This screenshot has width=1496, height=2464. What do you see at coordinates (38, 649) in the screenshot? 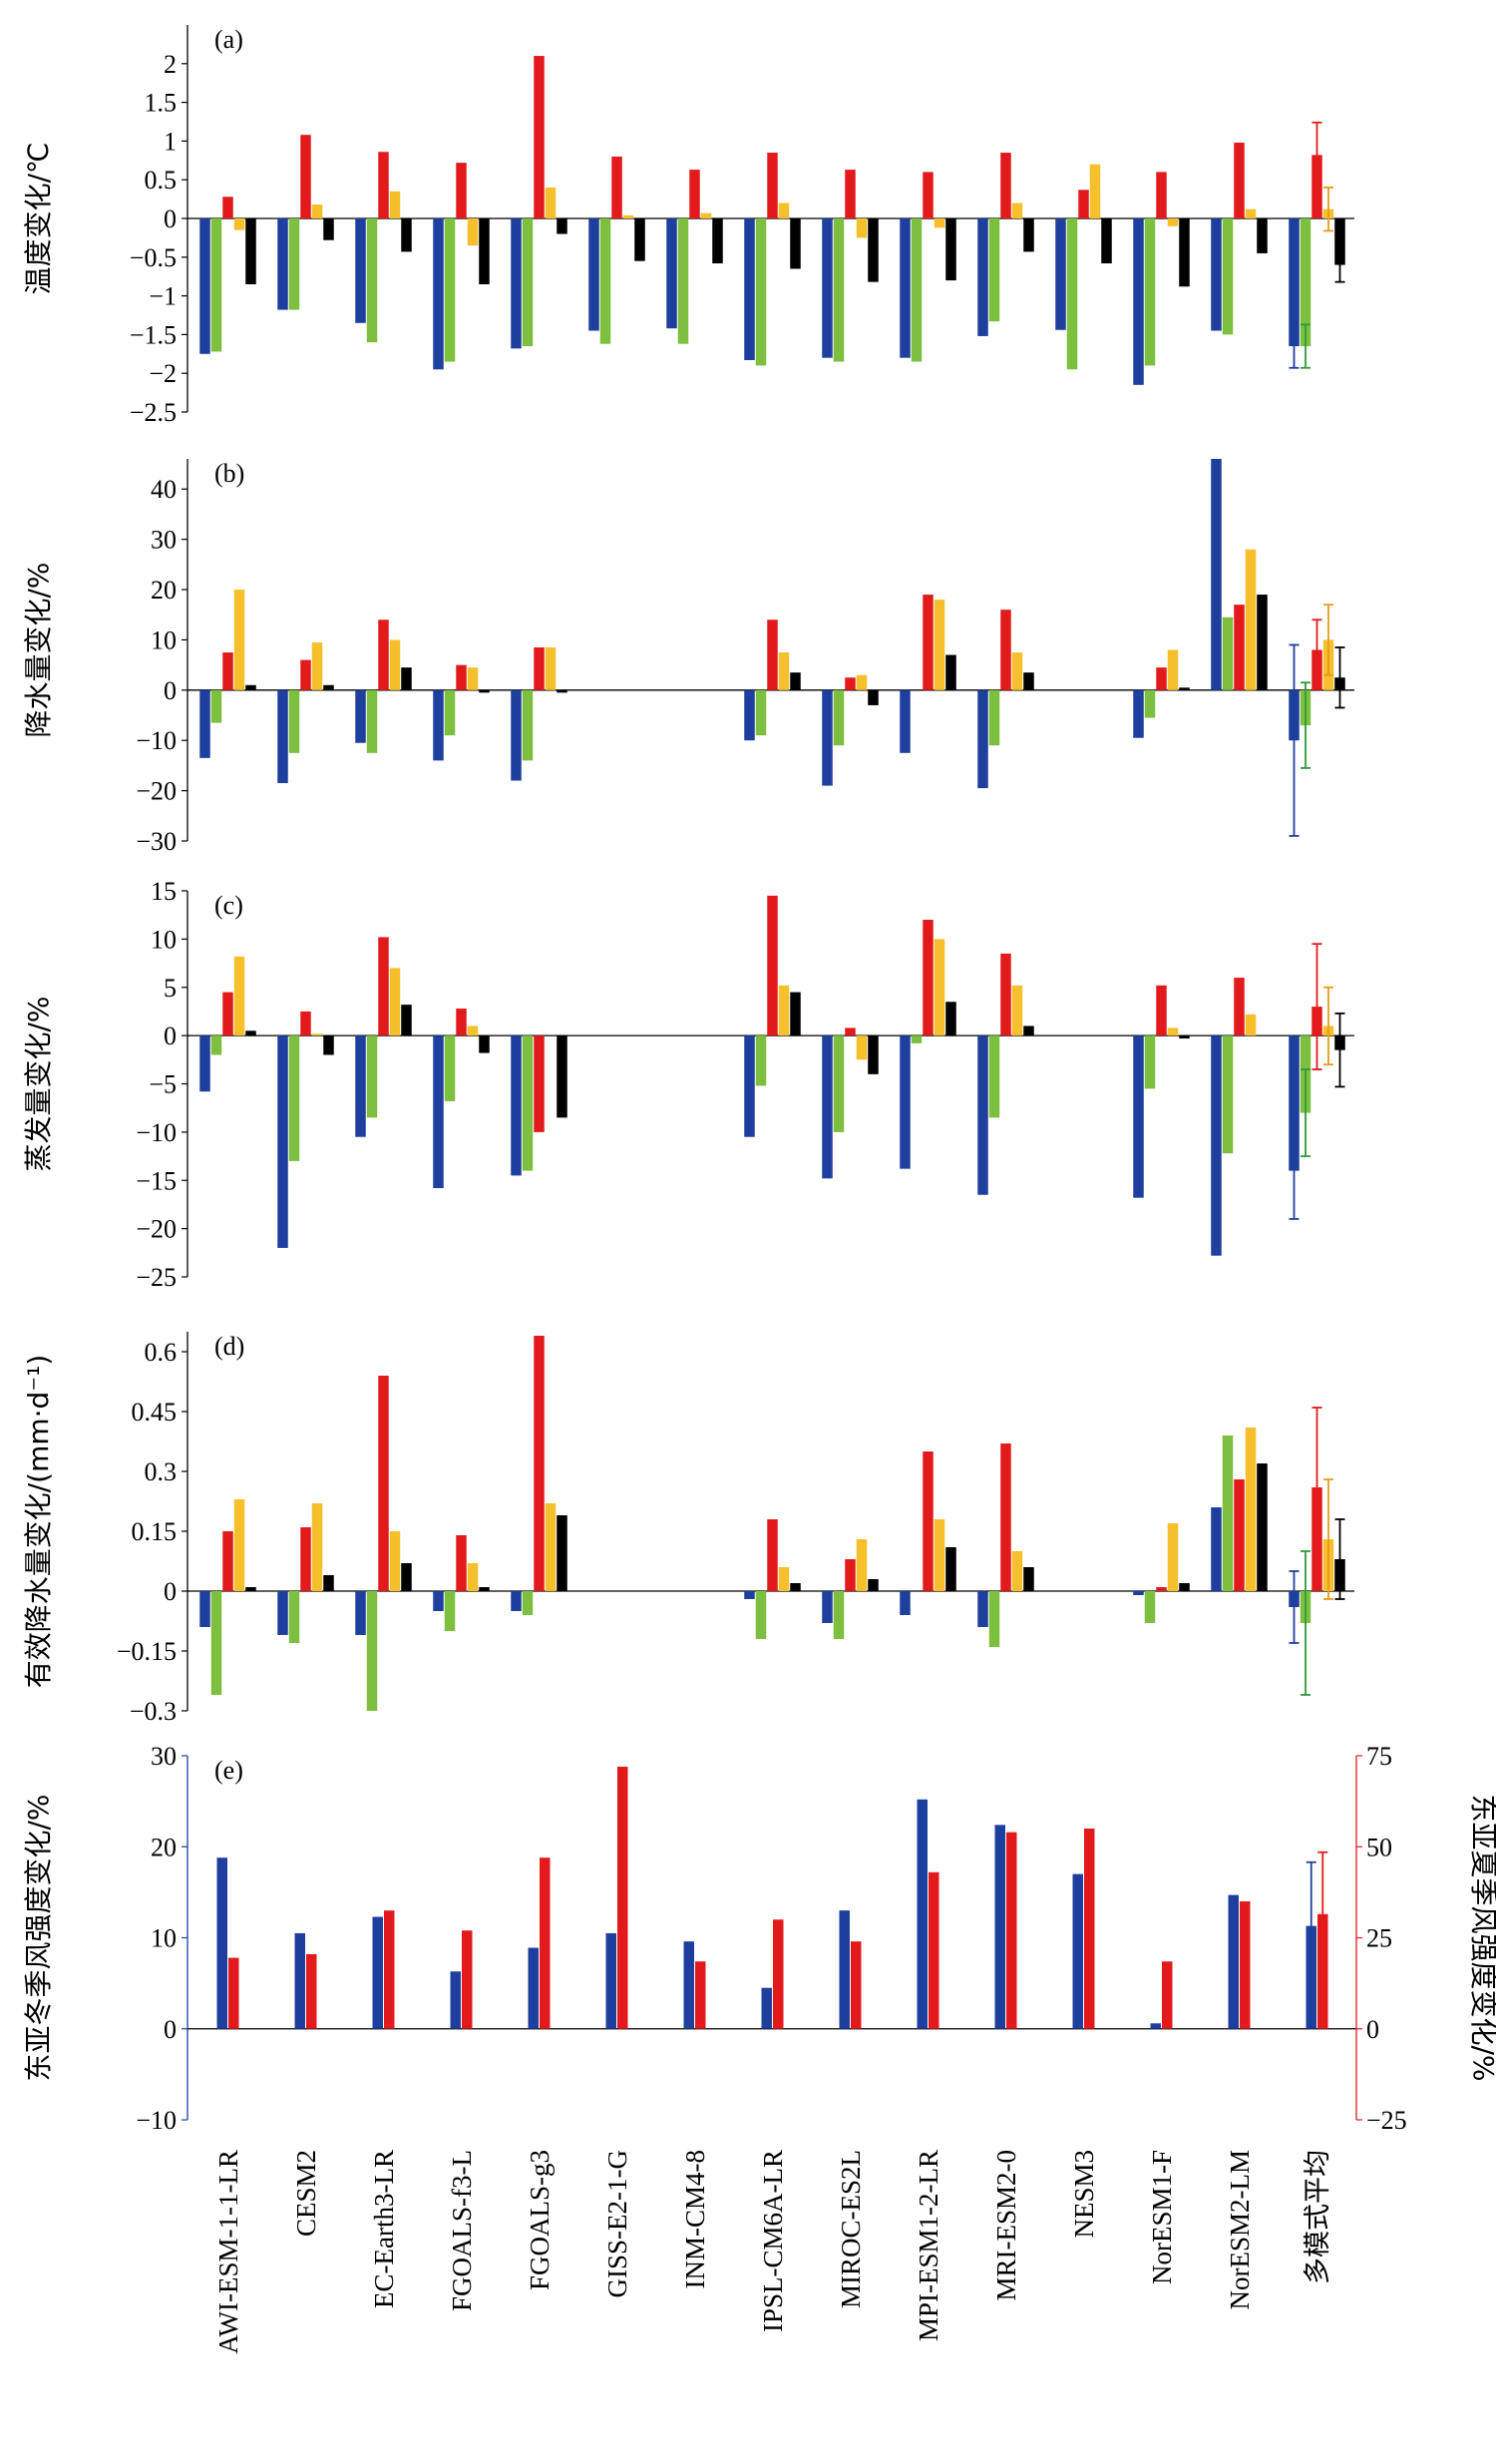
I see `y-axis-label: 降水量变化/%` at bounding box center [38, 649].